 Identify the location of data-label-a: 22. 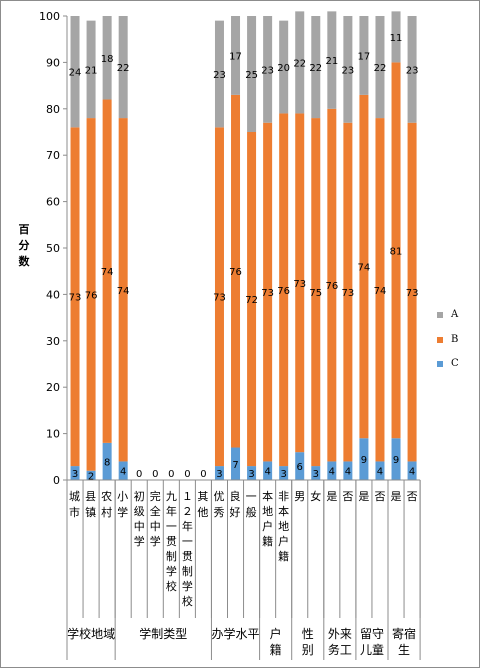
(380, 68).